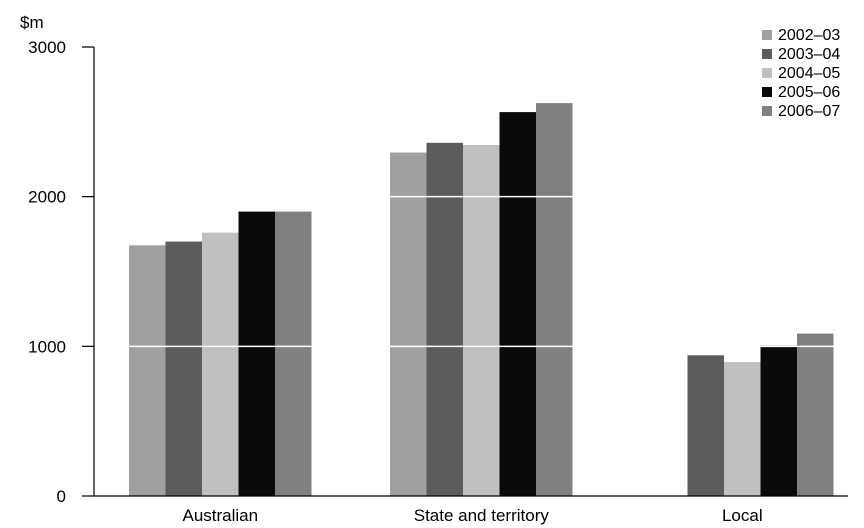 The width and height of the screenshot is (864, 528). Describe the element at coordinates (809, 54) in the screenshot. I see `legend-label-1: 2003–04` at that location.